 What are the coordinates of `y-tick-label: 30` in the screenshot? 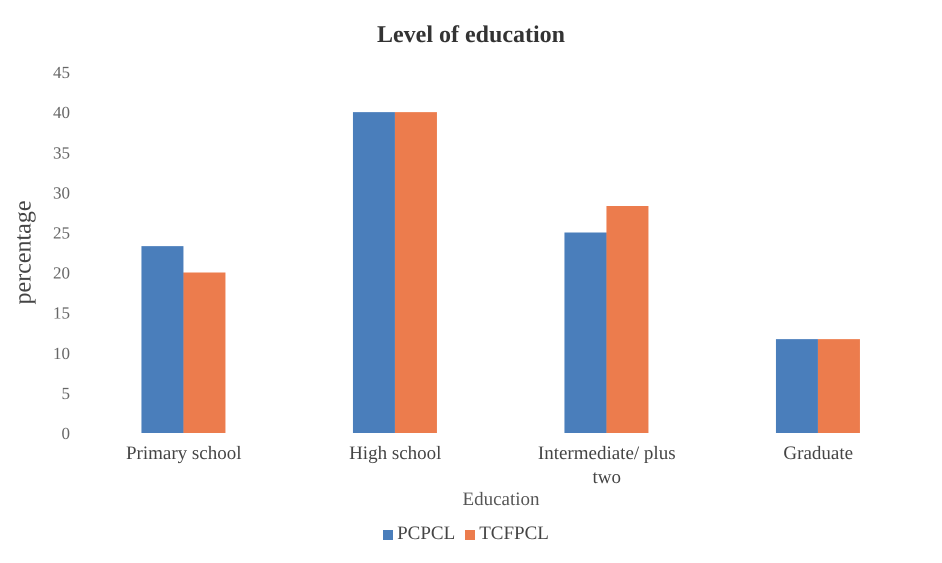 It's located at (61, 192).